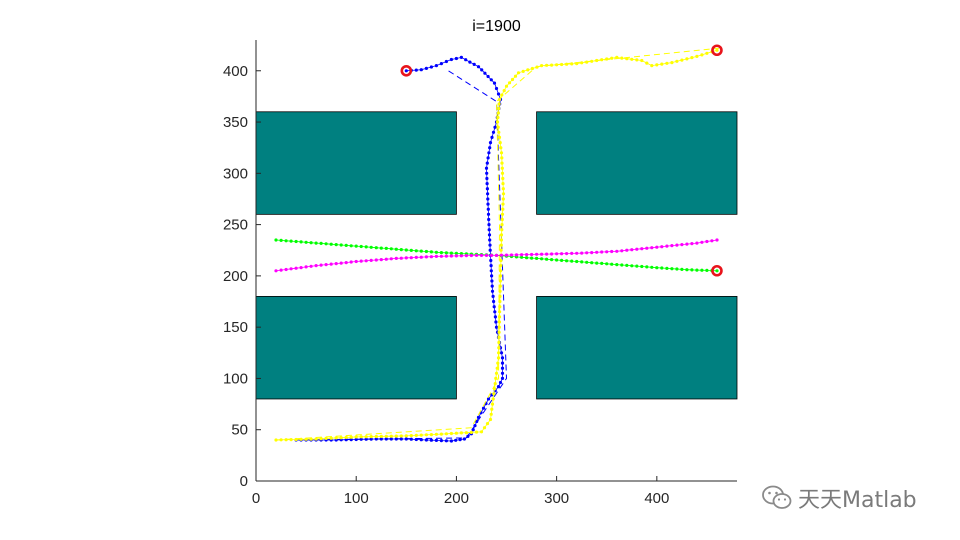 The height and width of the screenshot is (540, 960). I want to click on wechat-icon, so click(777, 497).